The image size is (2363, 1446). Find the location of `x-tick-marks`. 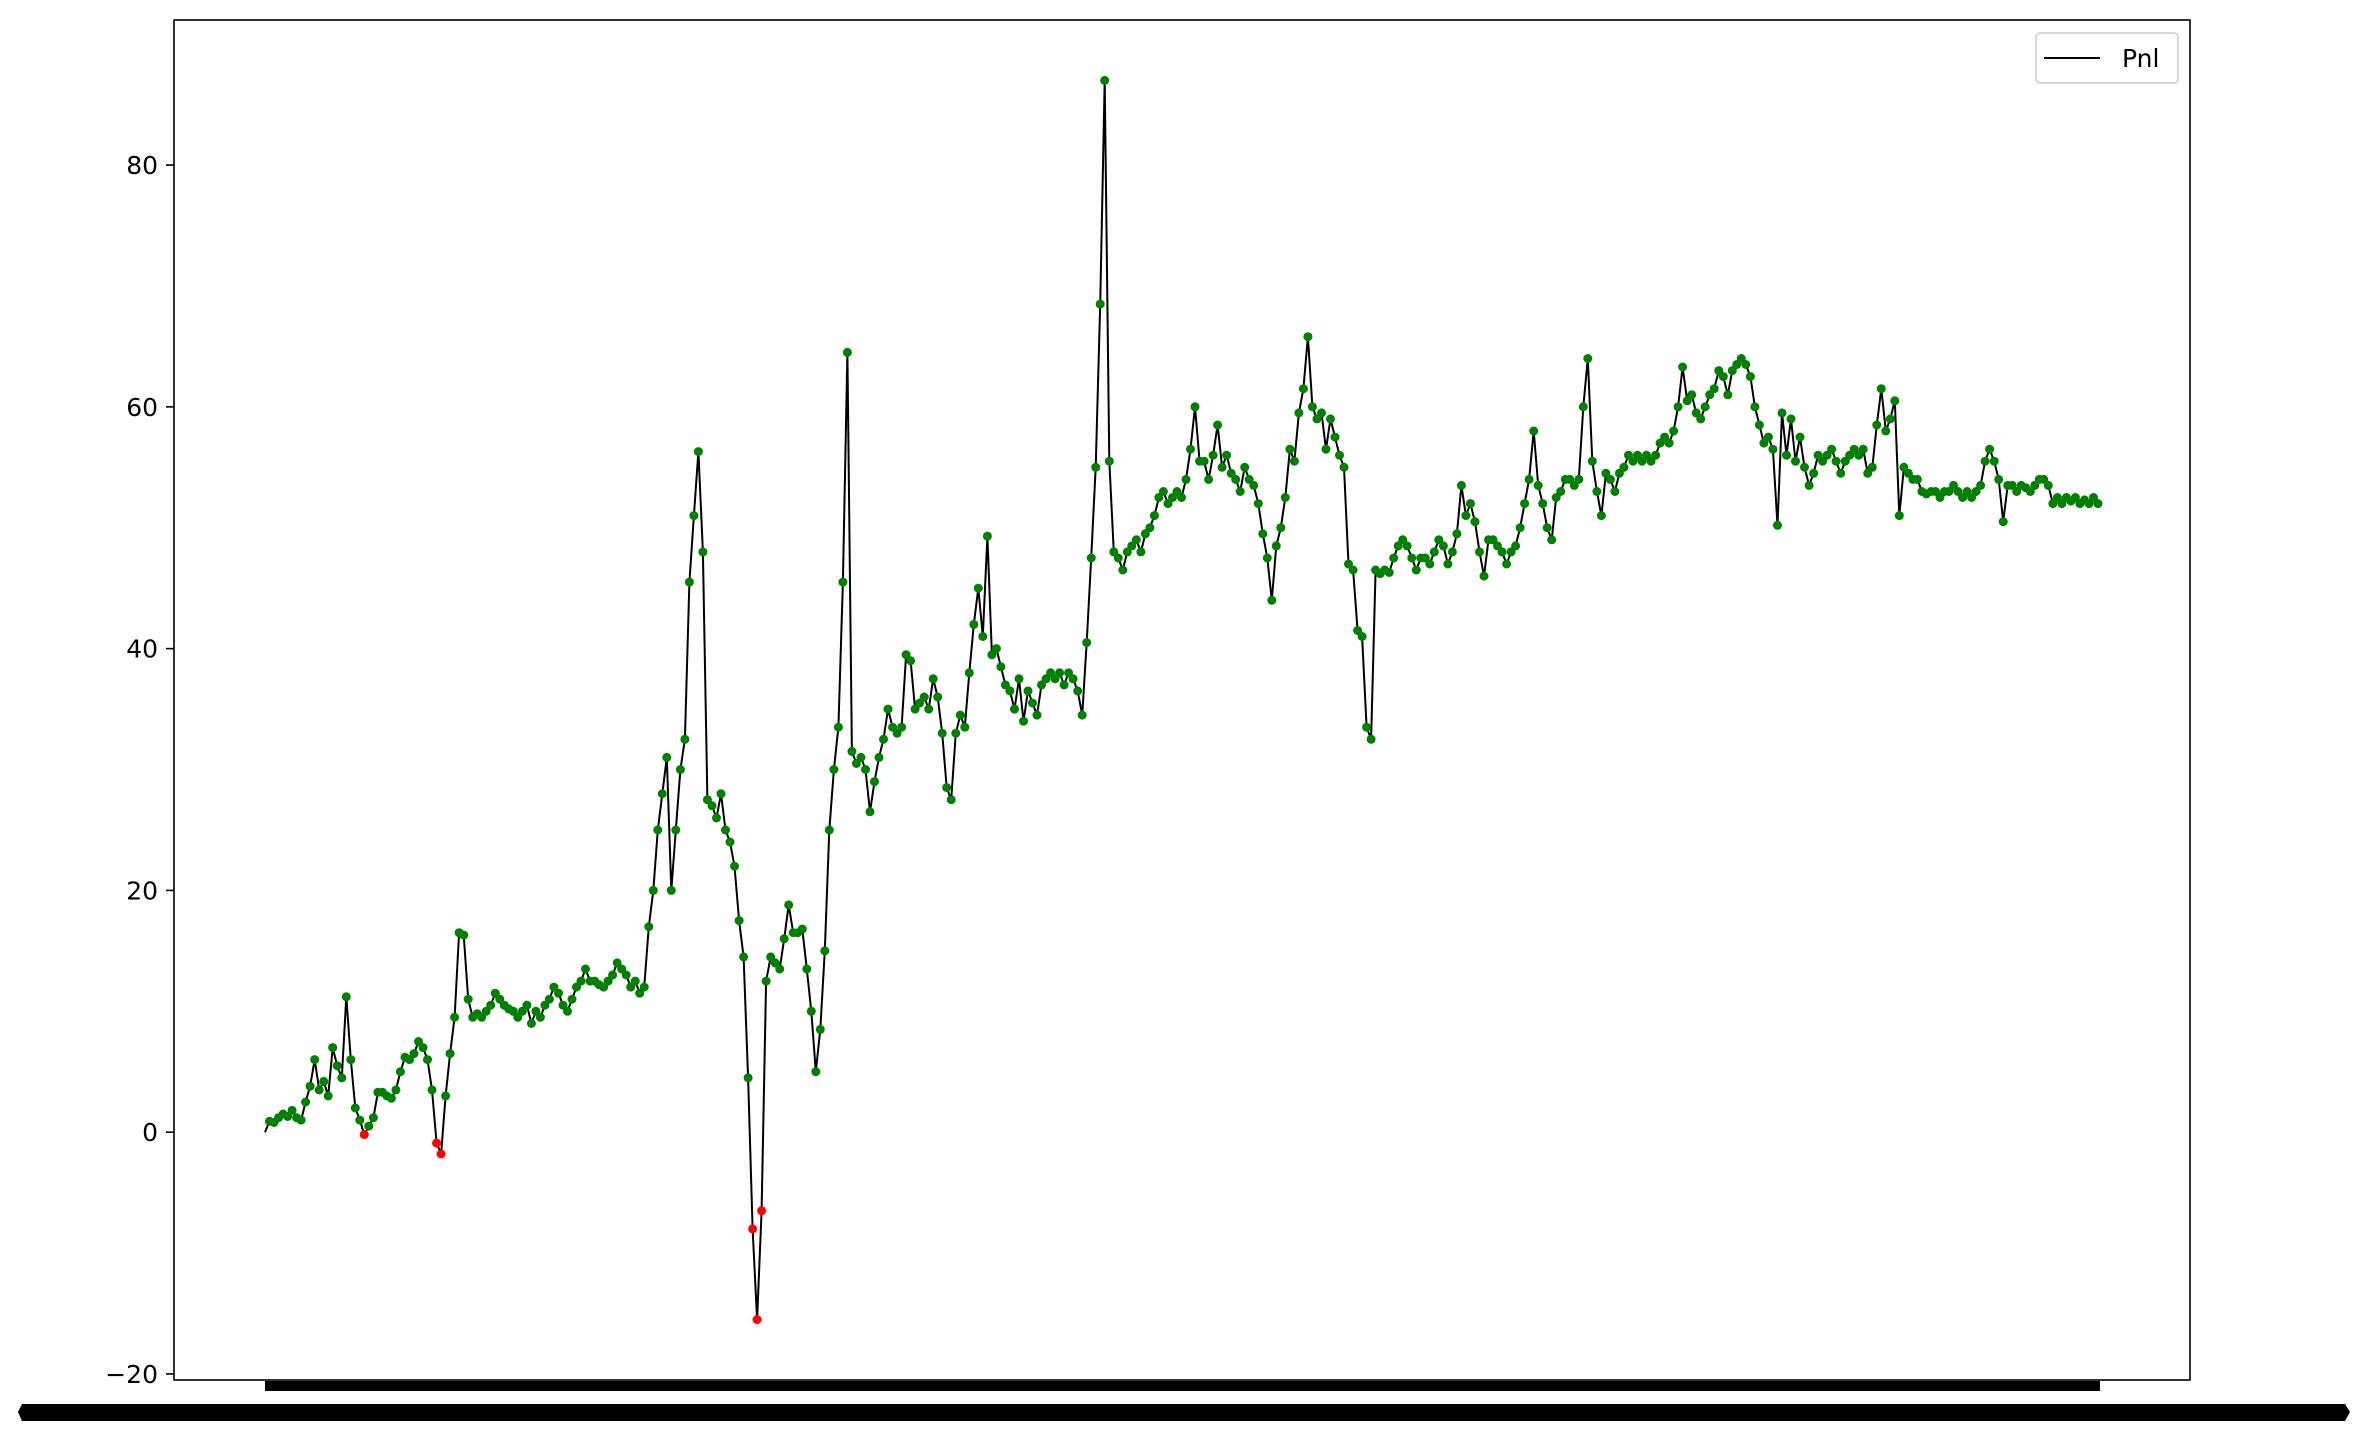

x-tick-marks is located at coordinates (1182, 1386).